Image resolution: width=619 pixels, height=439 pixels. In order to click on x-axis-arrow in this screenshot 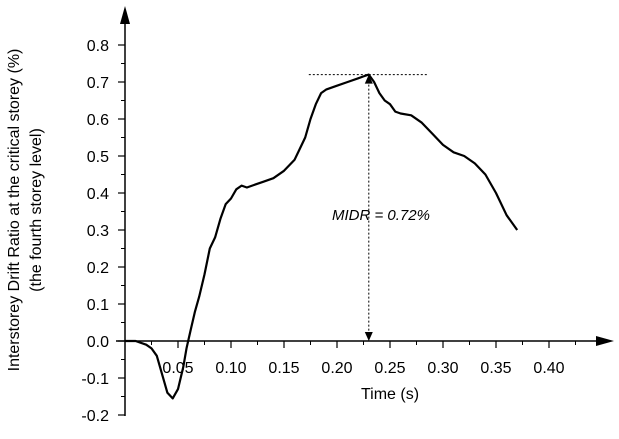, I will do `click(605, 341)`.